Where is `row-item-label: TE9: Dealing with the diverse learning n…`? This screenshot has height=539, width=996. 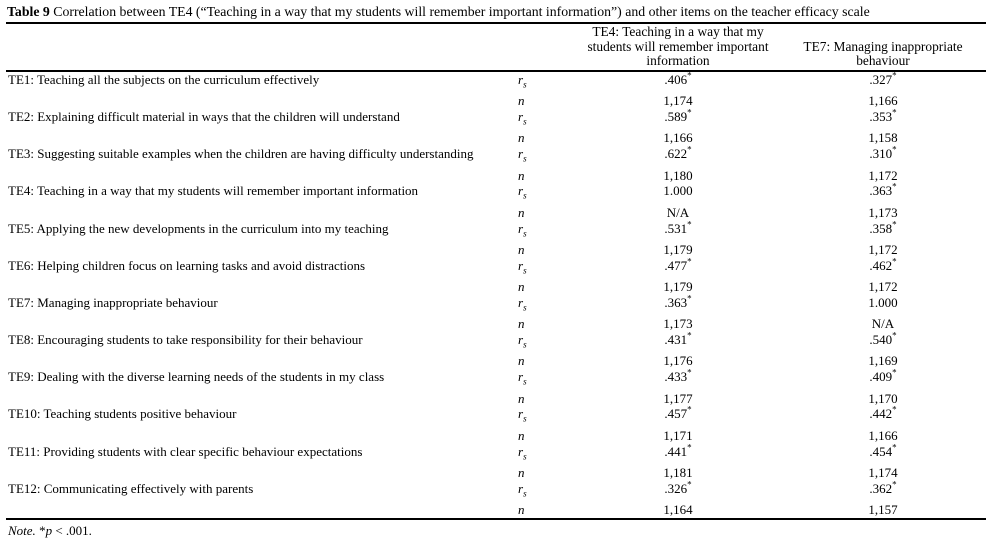 row-item-label: TE9: Dealing with the diverse learning n… is located at coordinates (196, 377).